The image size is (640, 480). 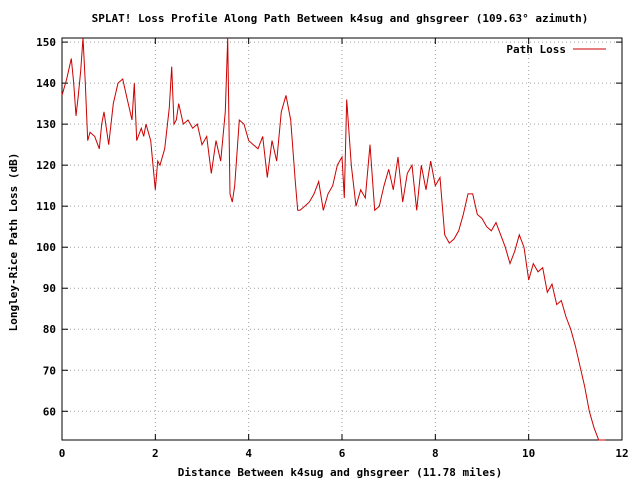 I want to click on x-tick-label: 12, so click(x=621, y=453).